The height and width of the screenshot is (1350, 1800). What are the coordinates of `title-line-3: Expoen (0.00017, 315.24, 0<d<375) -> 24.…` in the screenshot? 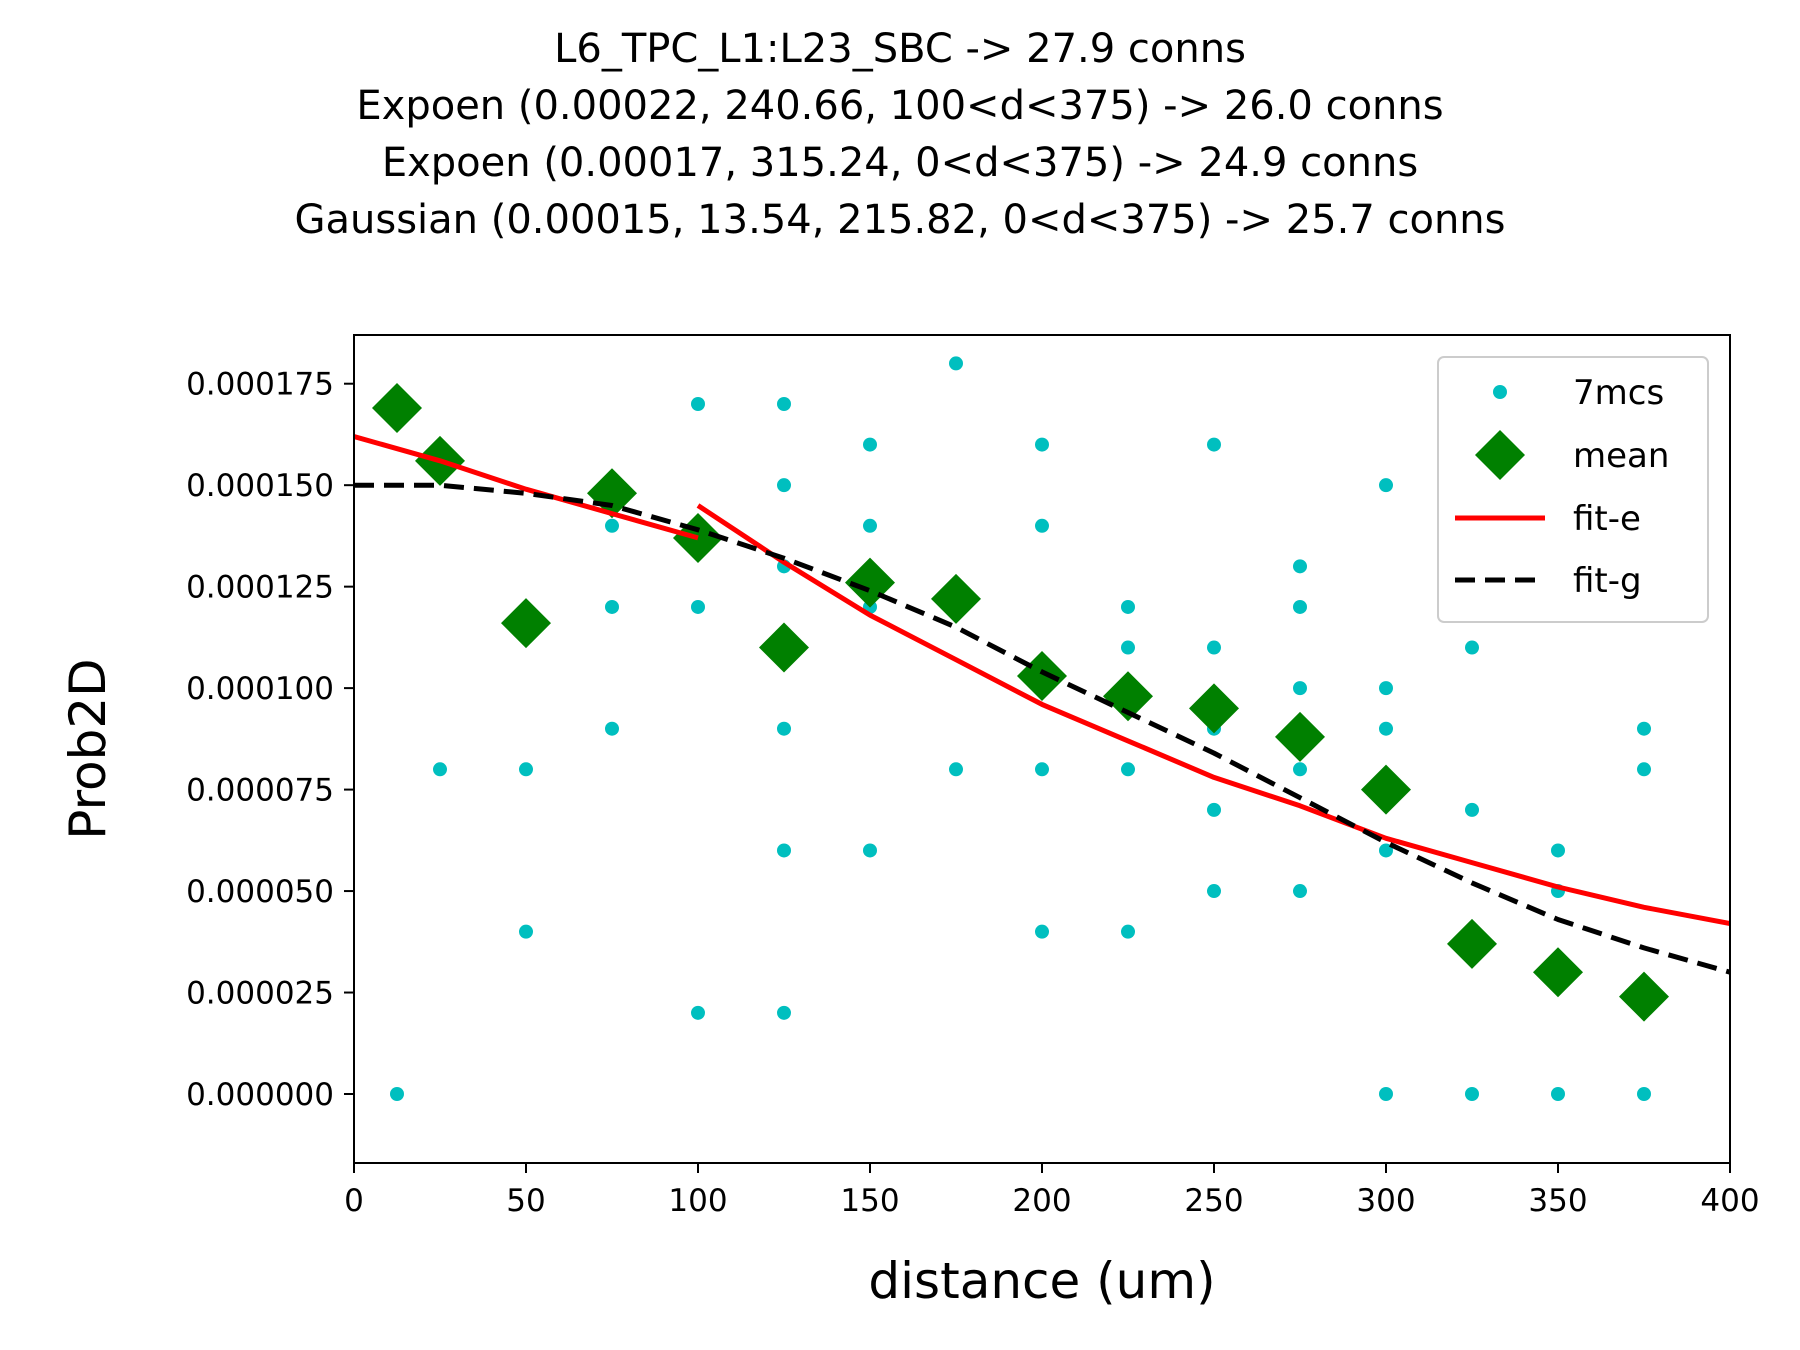 It's located at (900, 163).